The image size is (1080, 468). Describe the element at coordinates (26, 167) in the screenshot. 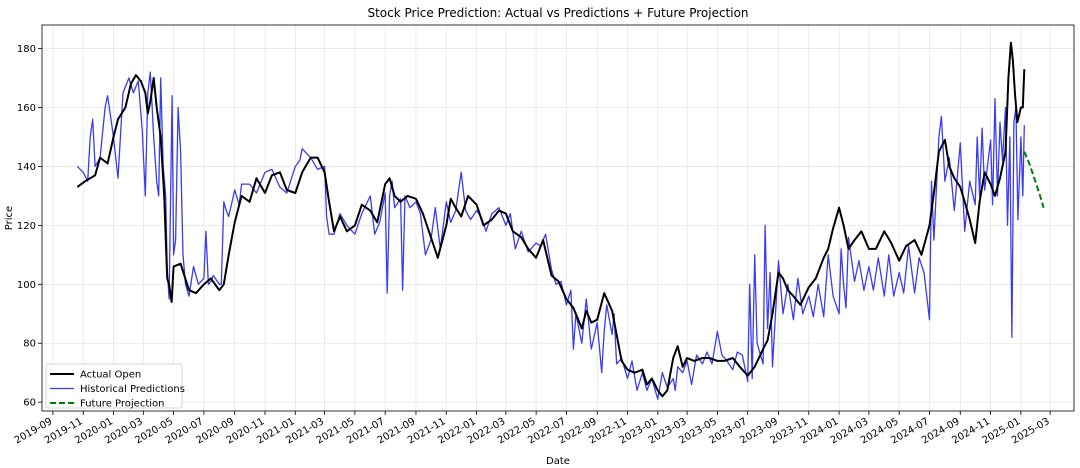

I see `y-tick-label: 140` at that location.